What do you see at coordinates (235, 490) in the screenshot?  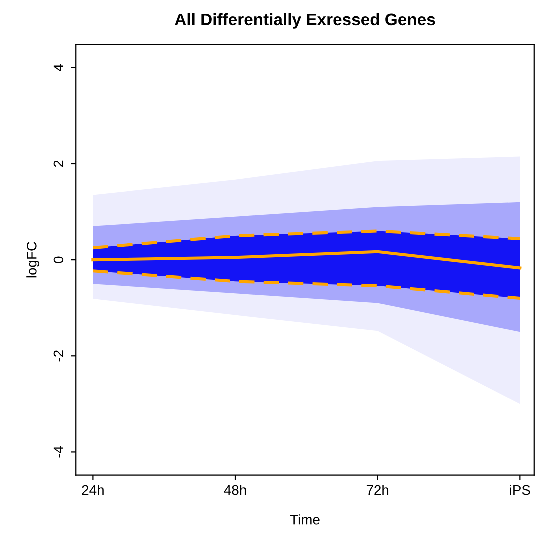 I see `x-tick-label: 48h` at bounding box center [235, 490].